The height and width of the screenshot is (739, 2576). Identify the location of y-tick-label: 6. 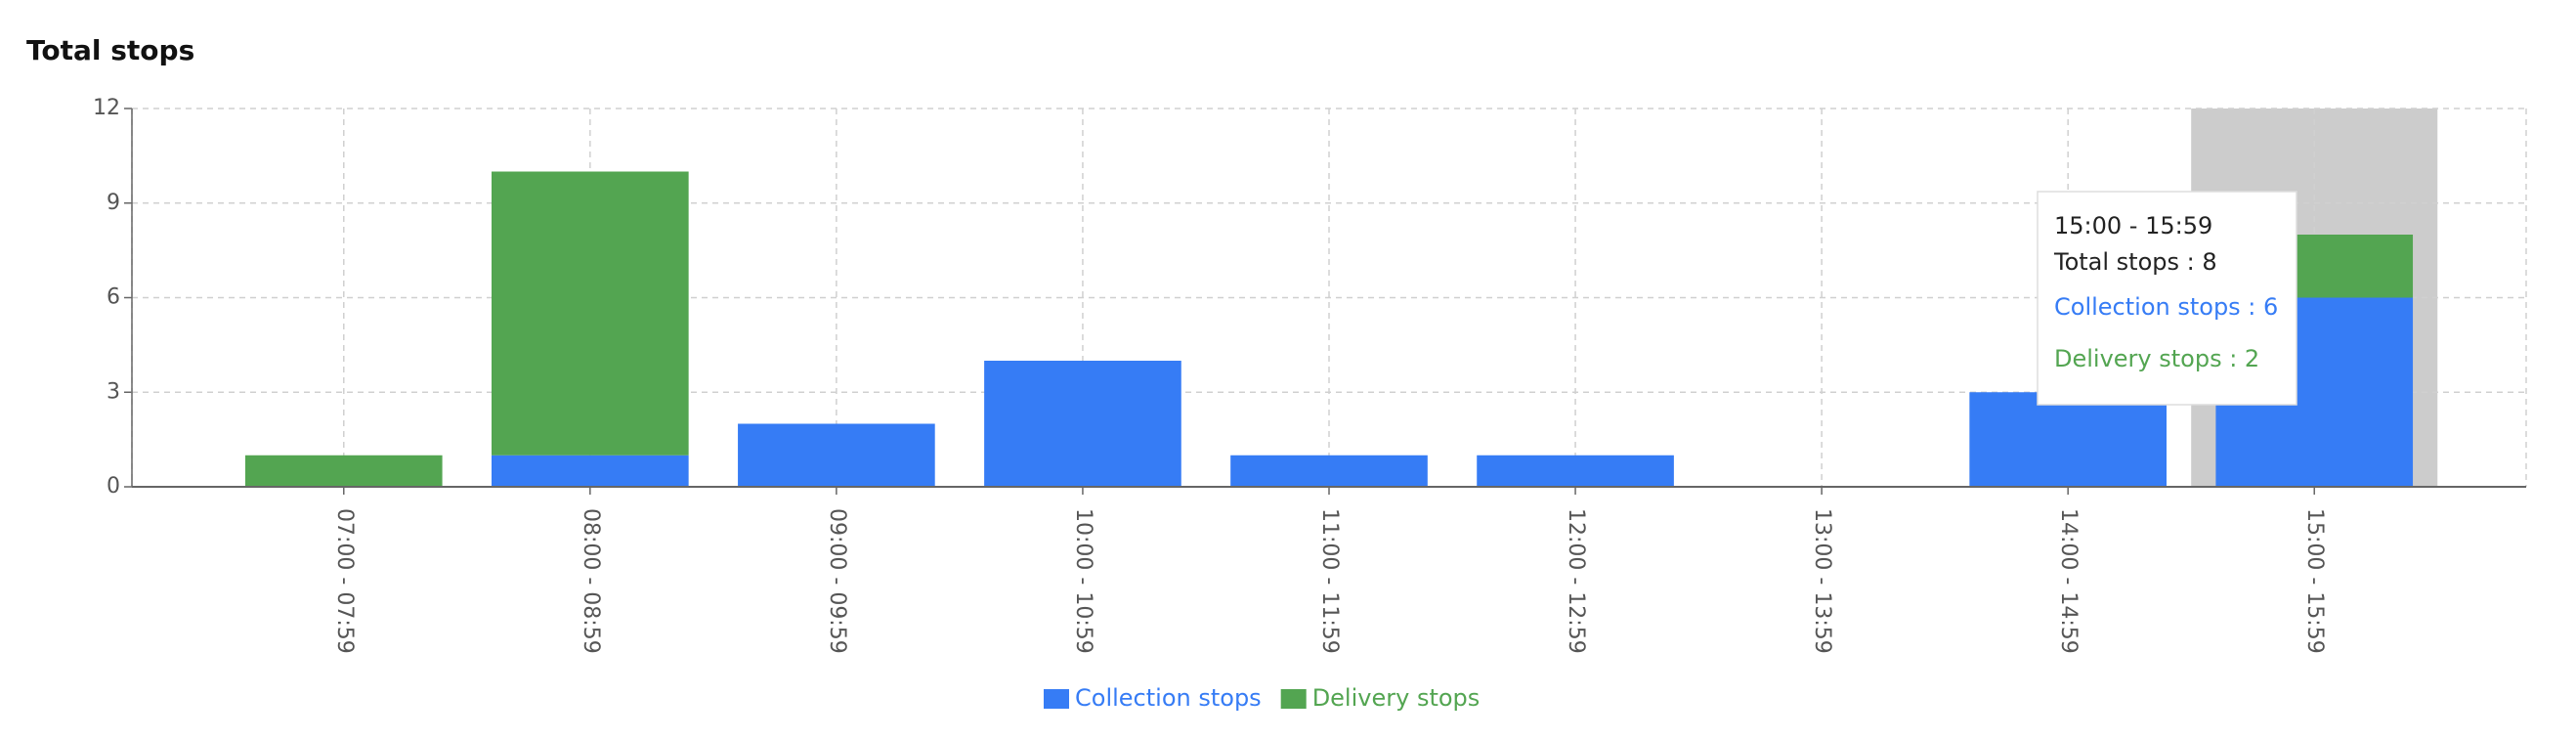
(114, 298).